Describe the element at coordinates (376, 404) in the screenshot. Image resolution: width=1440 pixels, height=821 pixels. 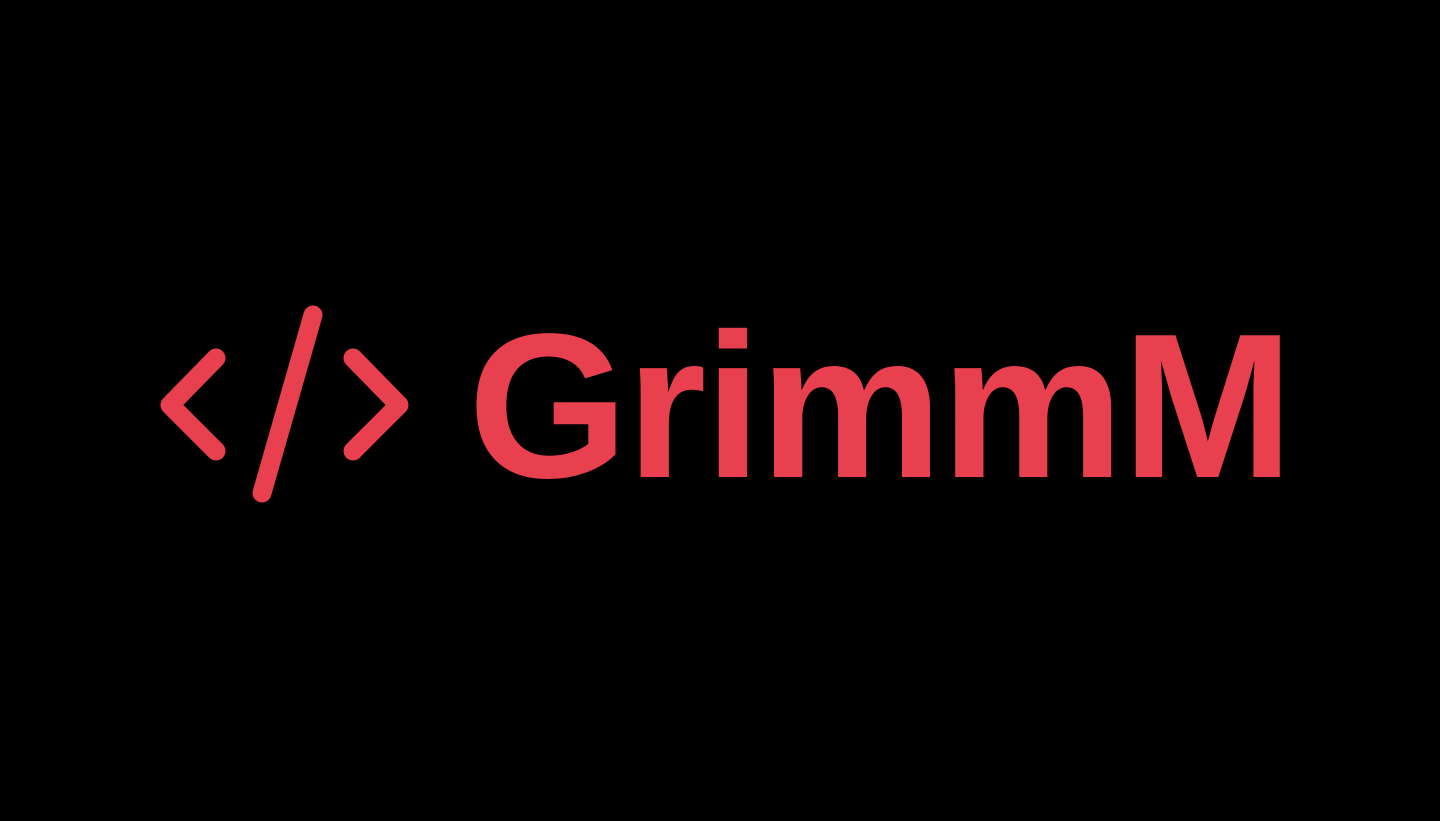
I see `right-angle-bracket` at that location.